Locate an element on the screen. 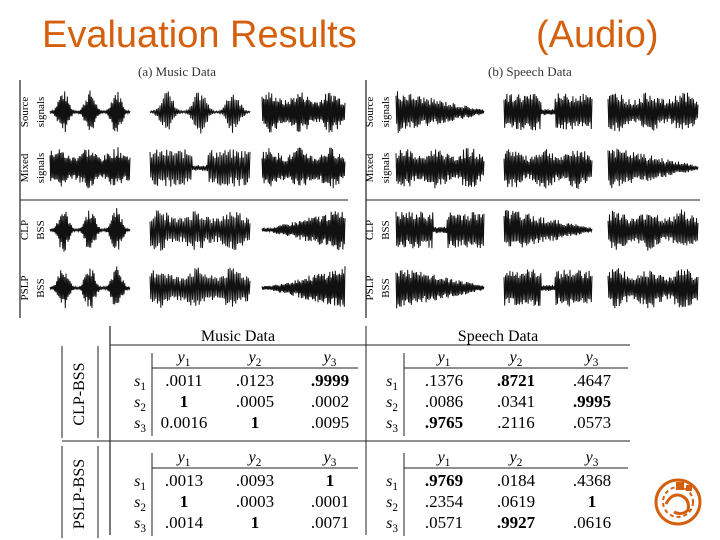 This screenshot has height=540, width=720. method-label: PSLP-BSS is located at coordinates (79, 494).